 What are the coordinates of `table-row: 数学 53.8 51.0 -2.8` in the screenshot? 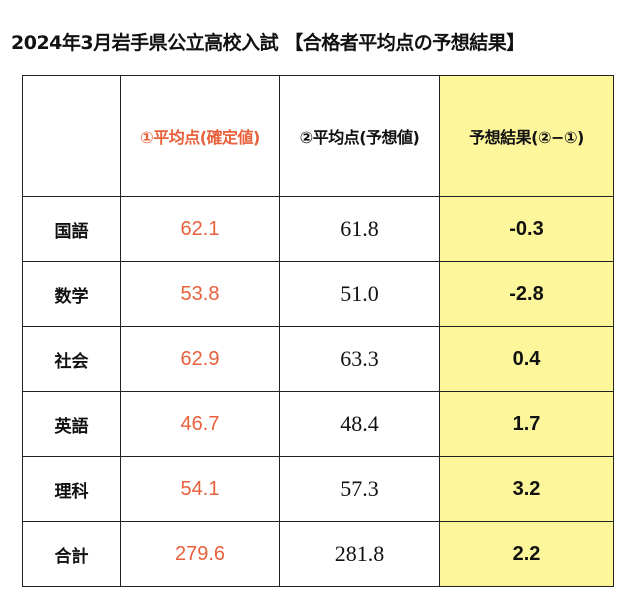 It's located at (318, 294).